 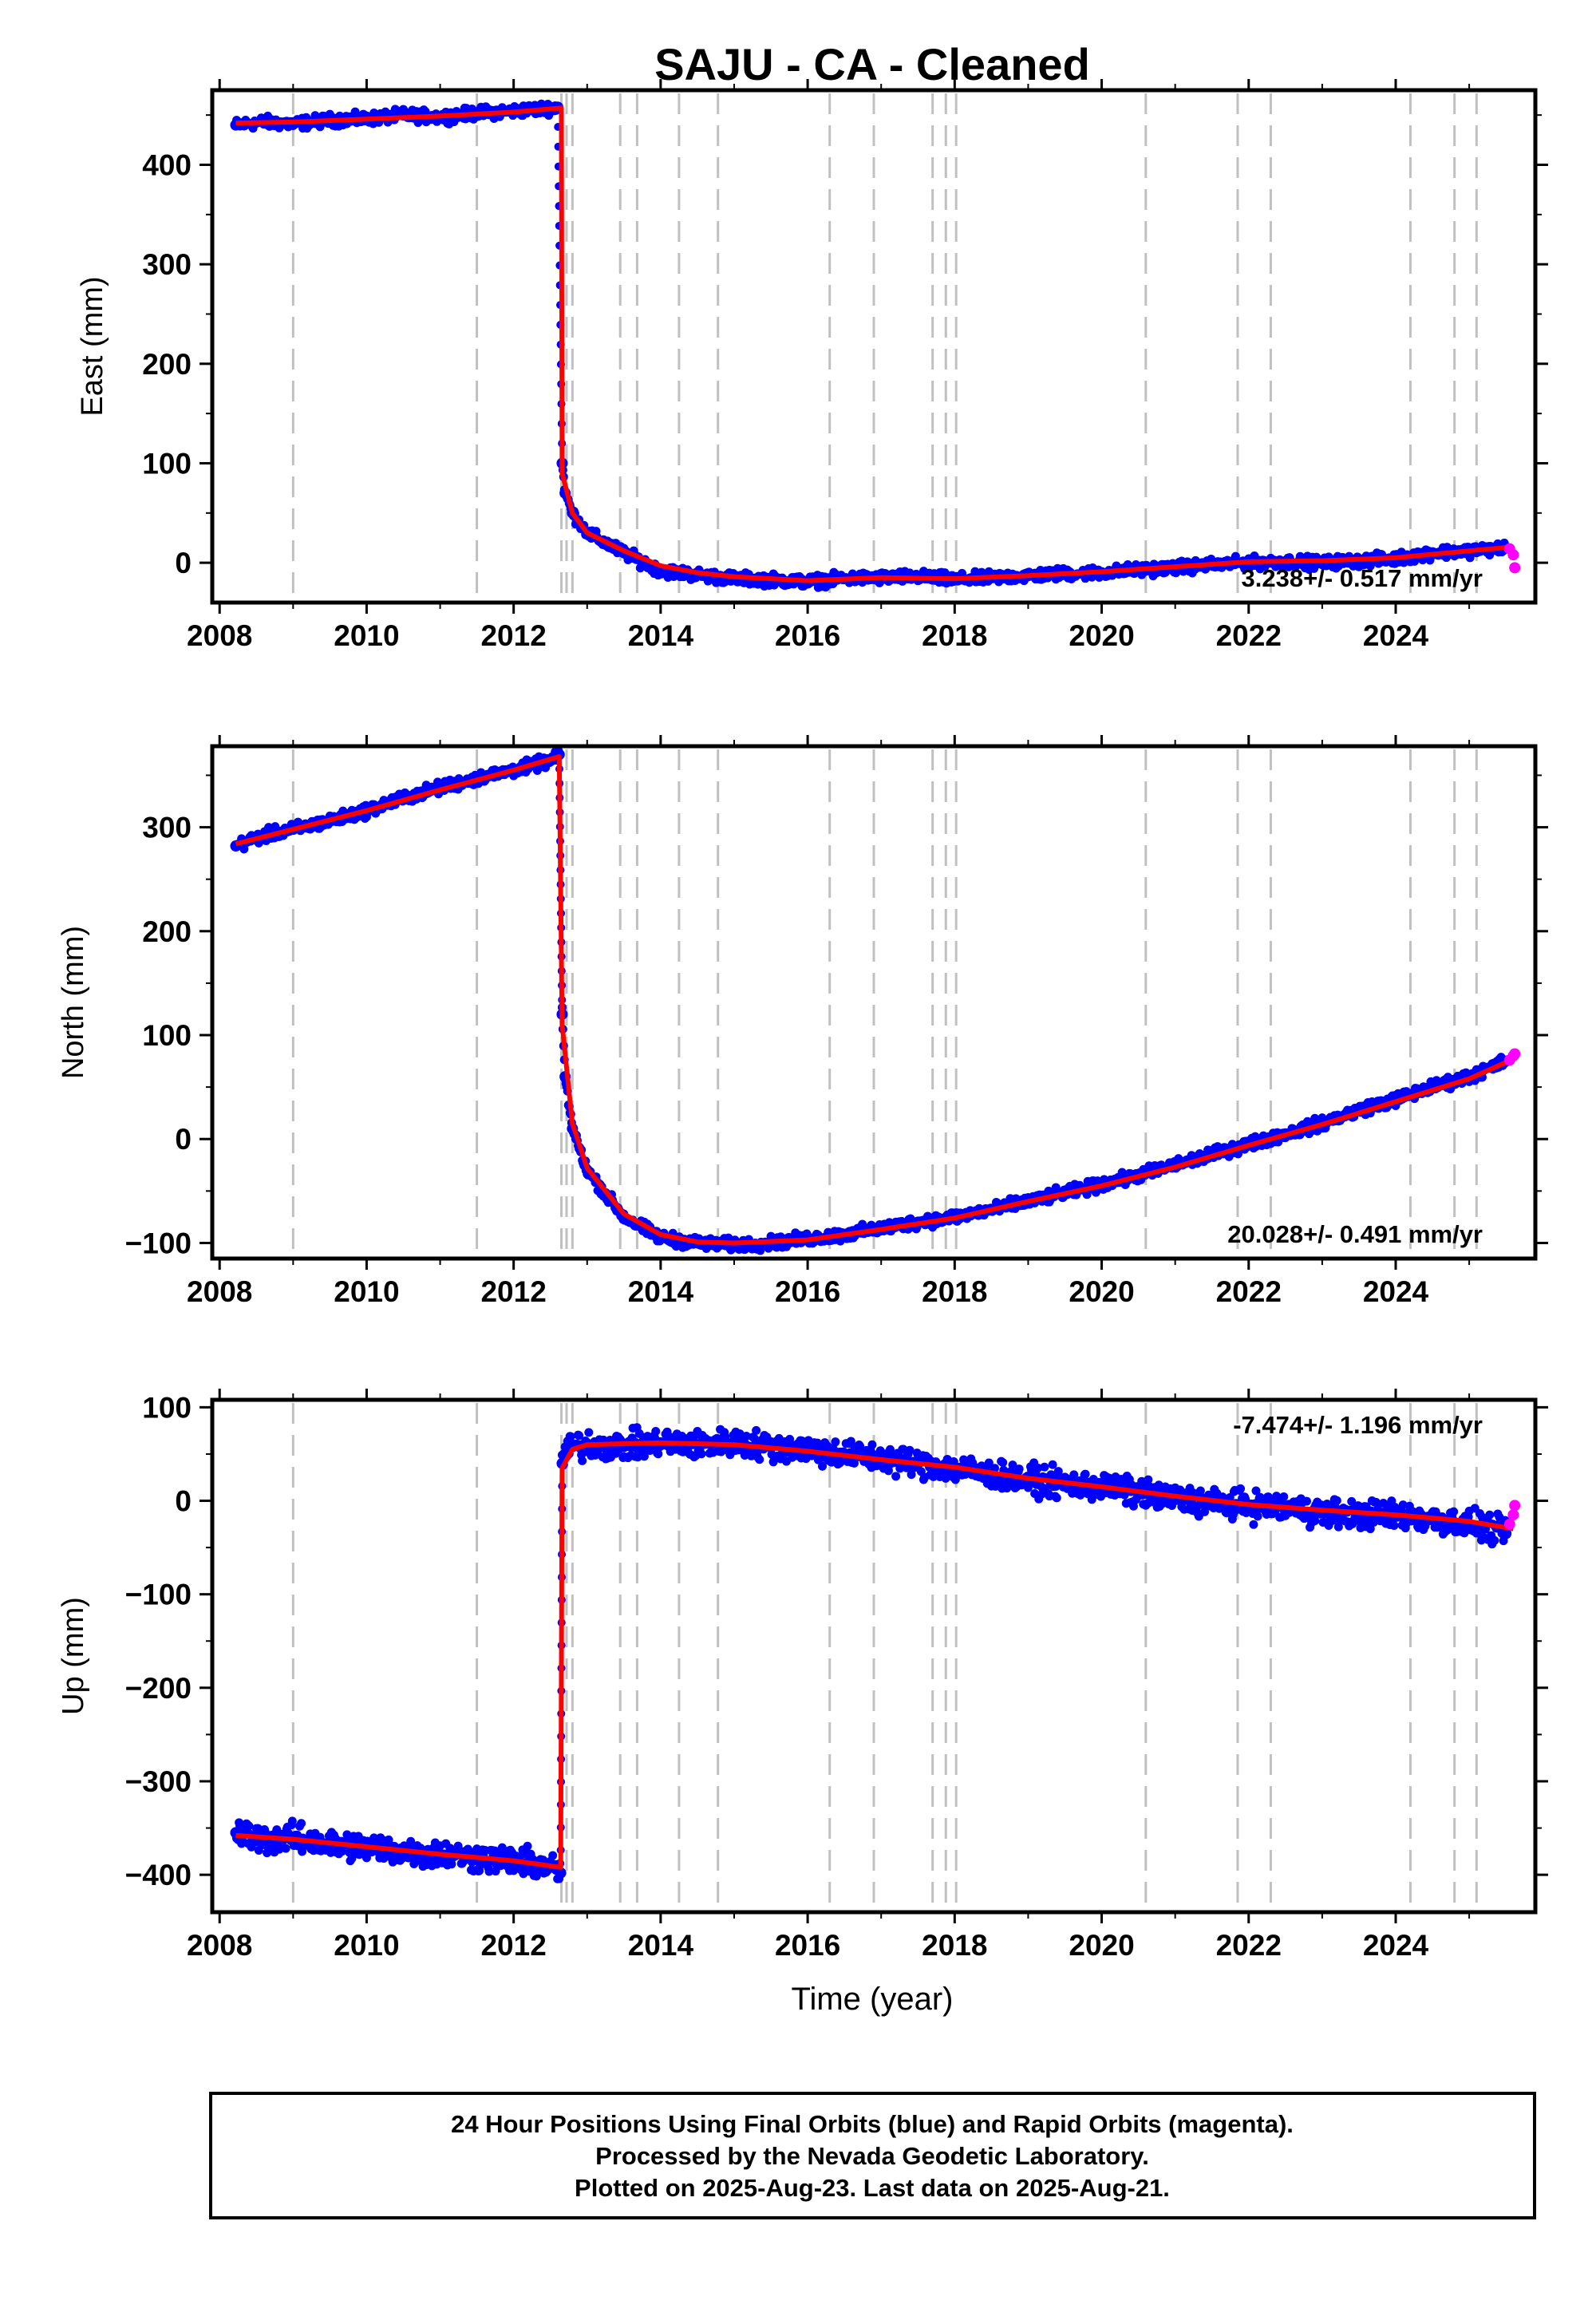 I want to click on up-xtick-label-1: 2010, so click(x=366, y=1945).